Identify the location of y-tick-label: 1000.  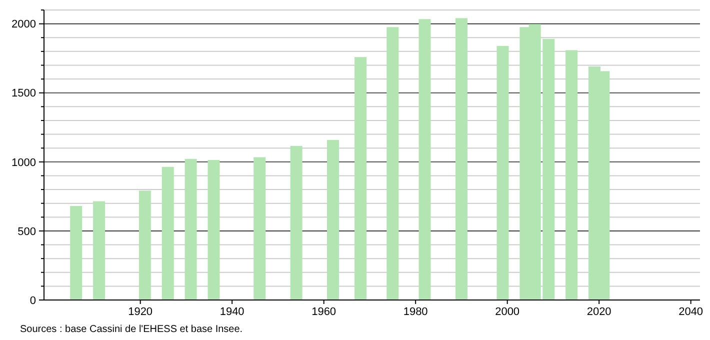
(24, 162).